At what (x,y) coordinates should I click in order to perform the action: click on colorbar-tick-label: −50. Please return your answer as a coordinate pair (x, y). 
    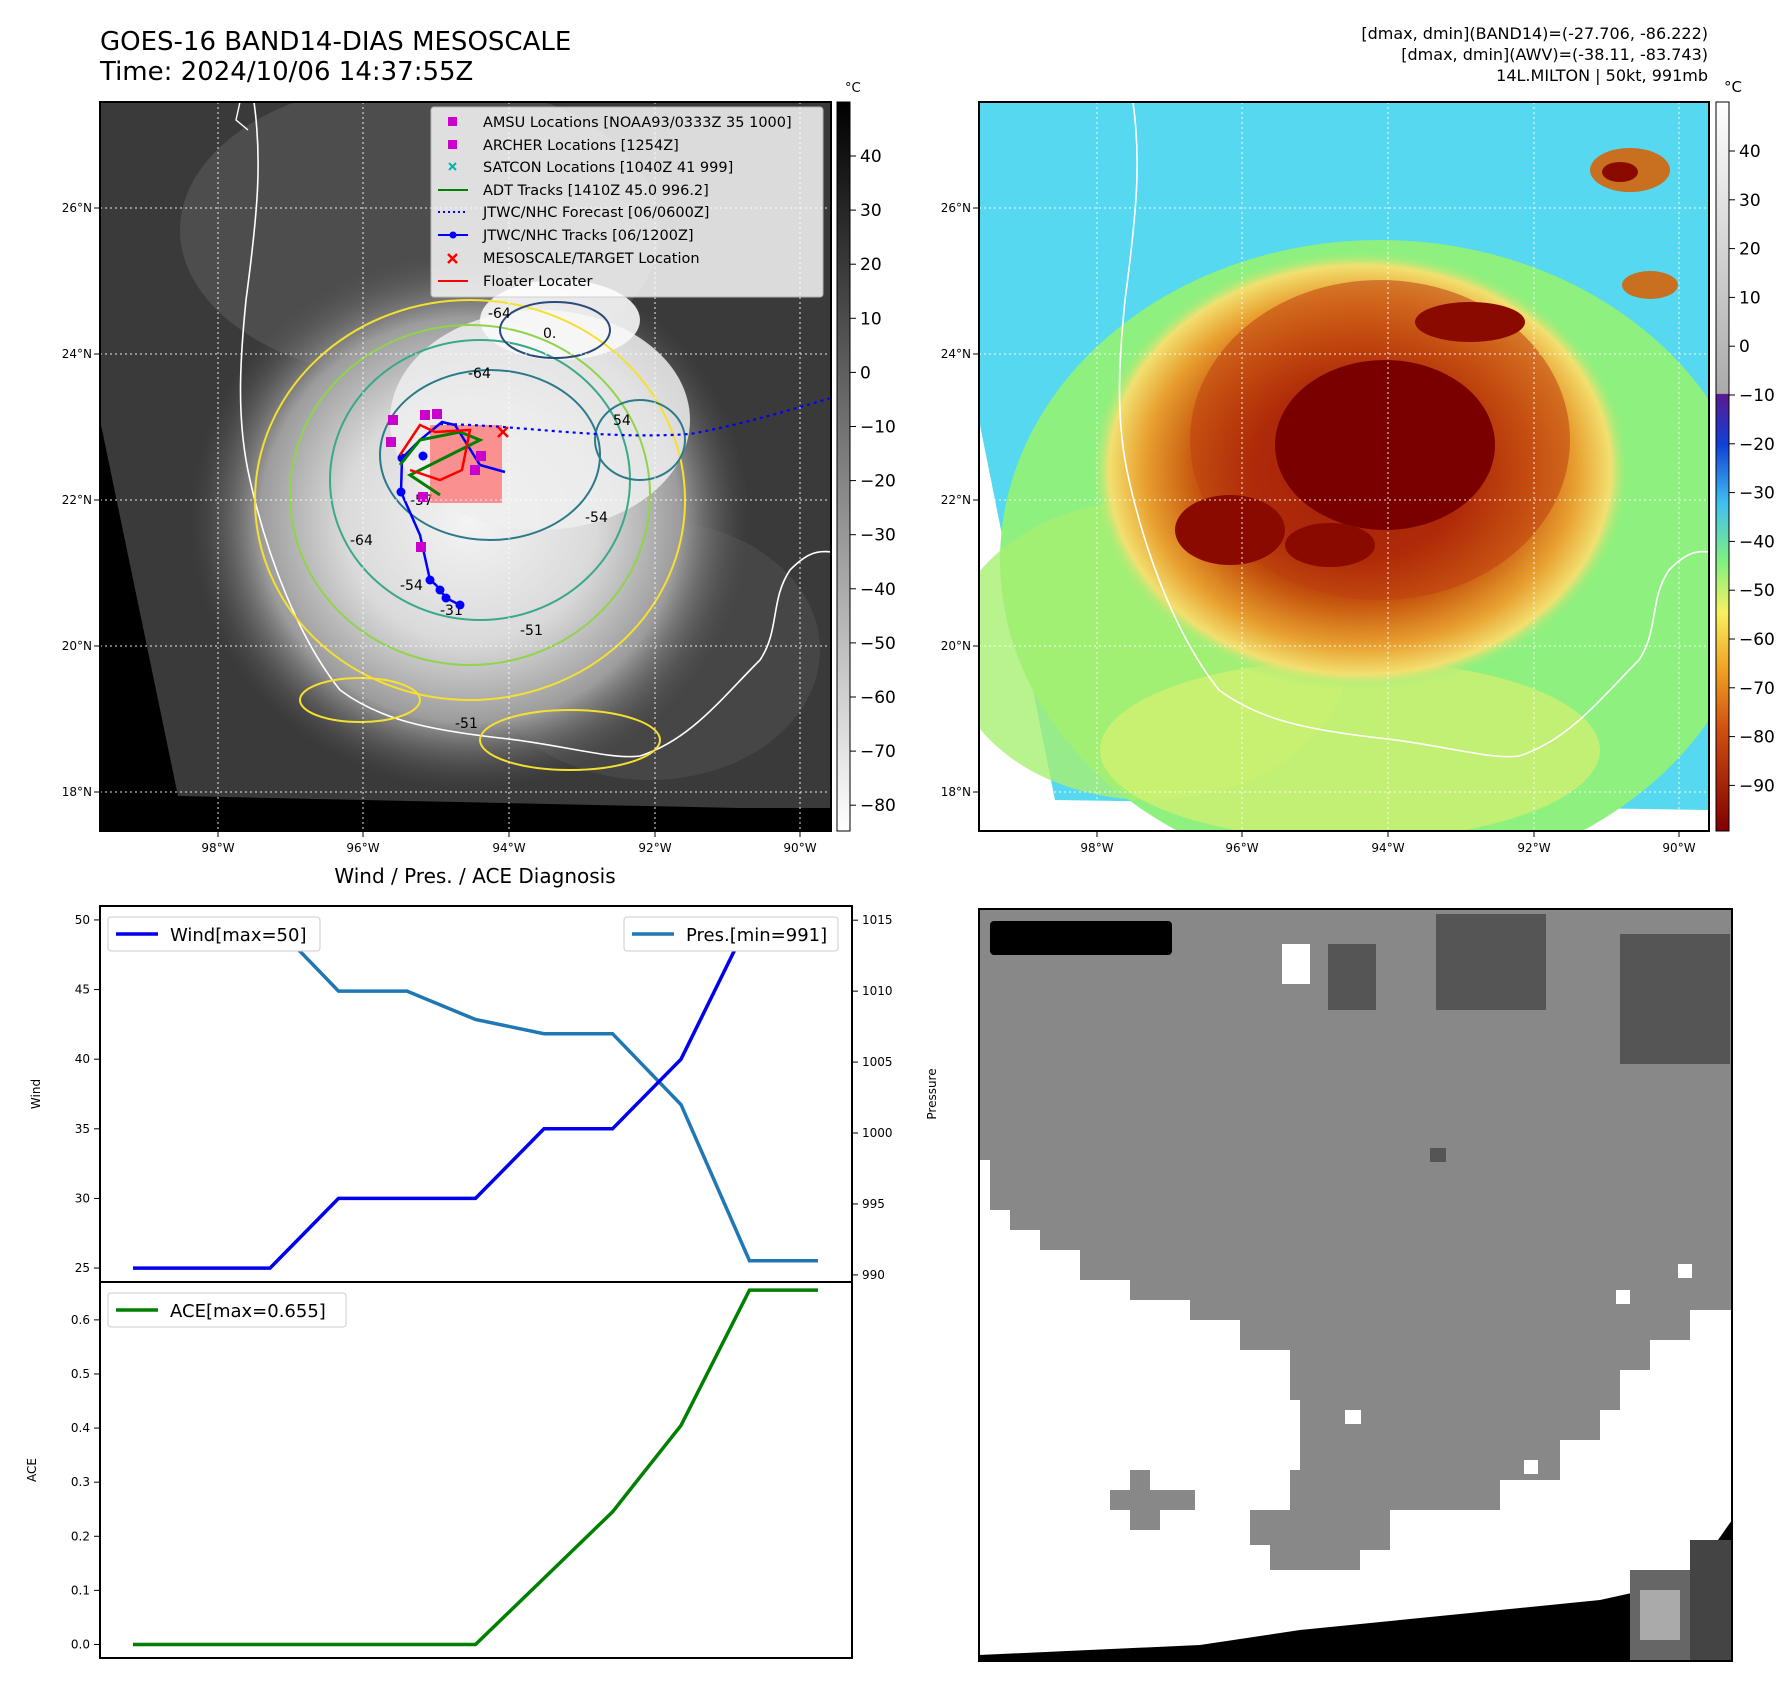
    Looking at the image, I should click on (878, 644).